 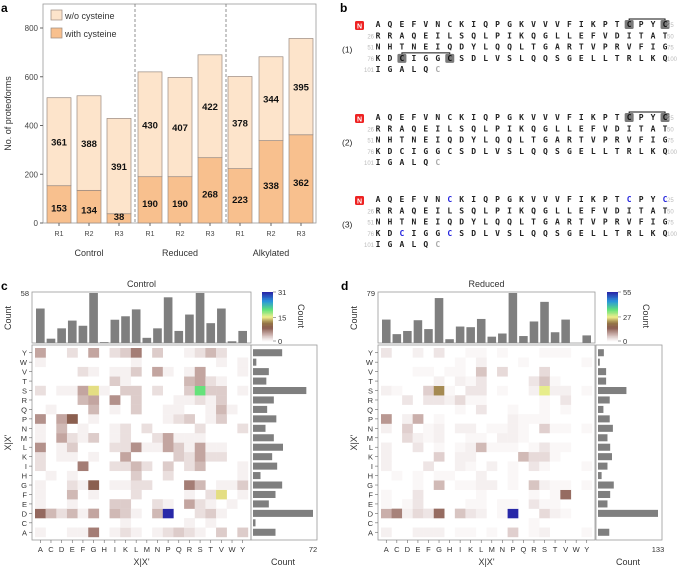 I want to click on heatmap-cell-K-V, so click(x=221, y=456).